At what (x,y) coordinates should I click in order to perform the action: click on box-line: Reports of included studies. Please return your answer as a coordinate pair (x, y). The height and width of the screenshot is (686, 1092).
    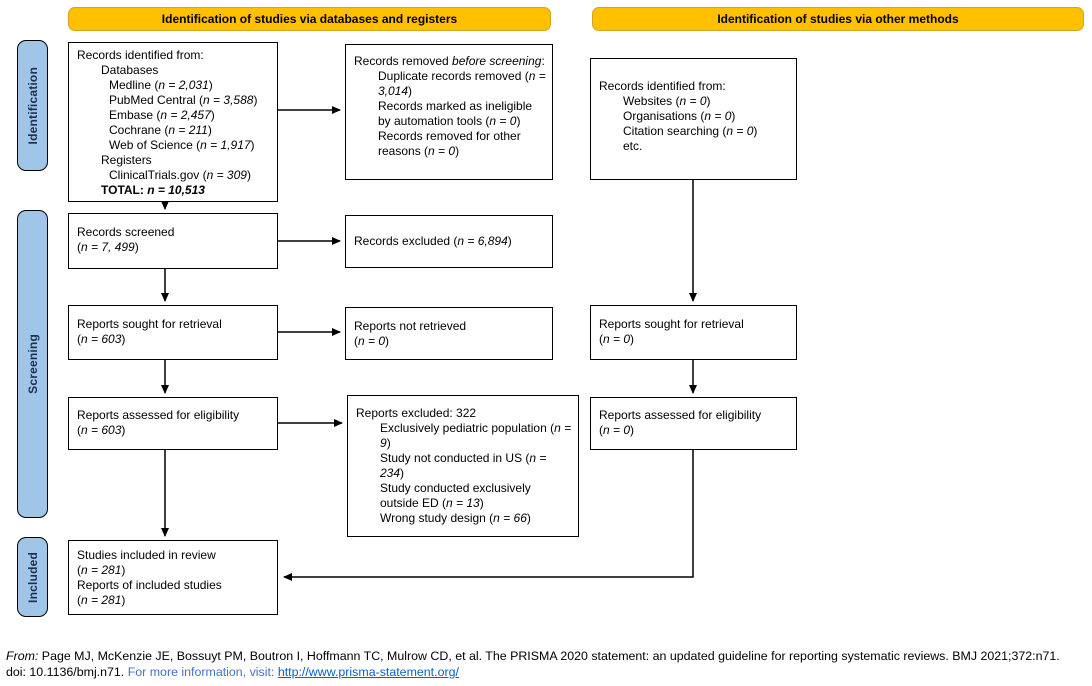
    Looking at the image, I should click on (149, 585).